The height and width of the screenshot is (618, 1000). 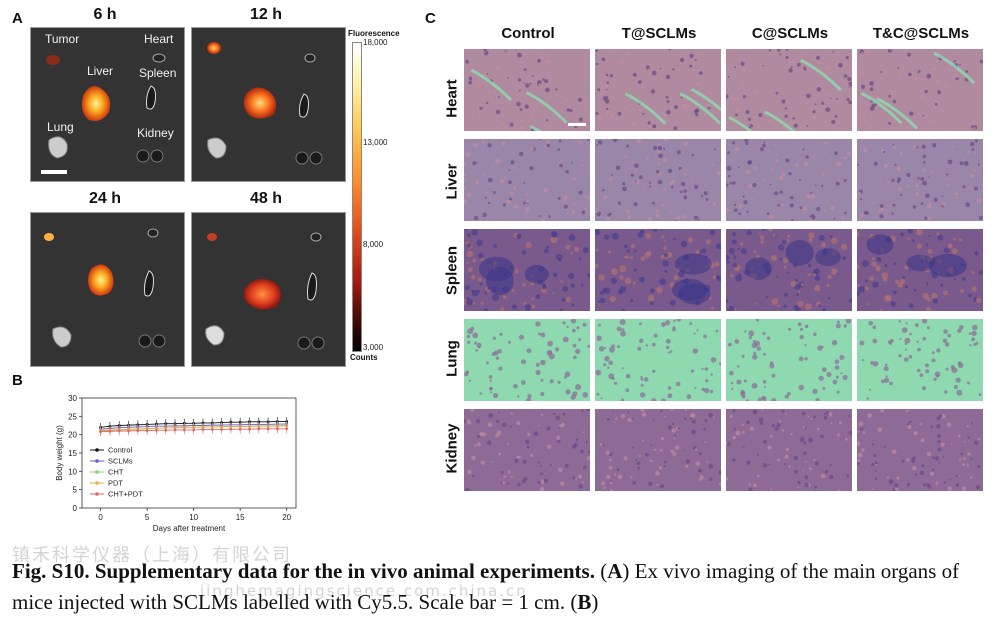 I want to click on row-header-liver: Liver, so click(x=452, y=181).